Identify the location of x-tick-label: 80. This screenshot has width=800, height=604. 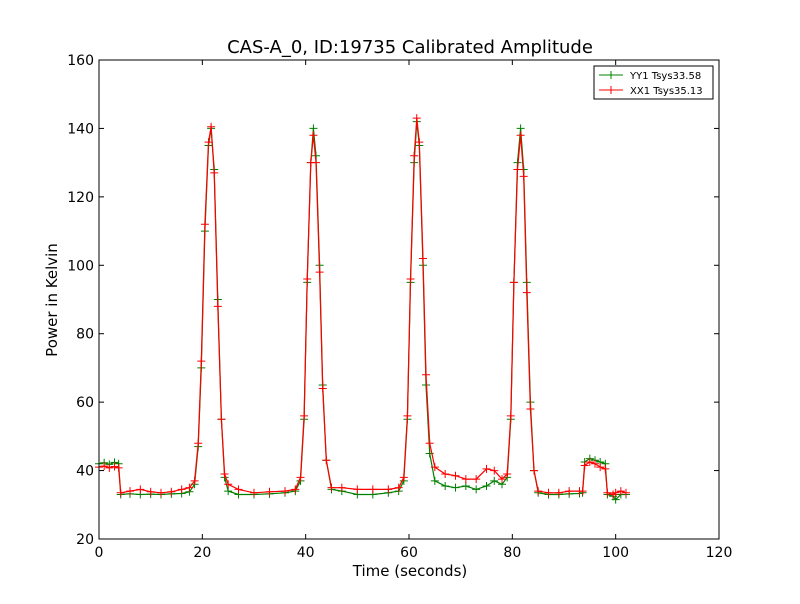
(512, 553).